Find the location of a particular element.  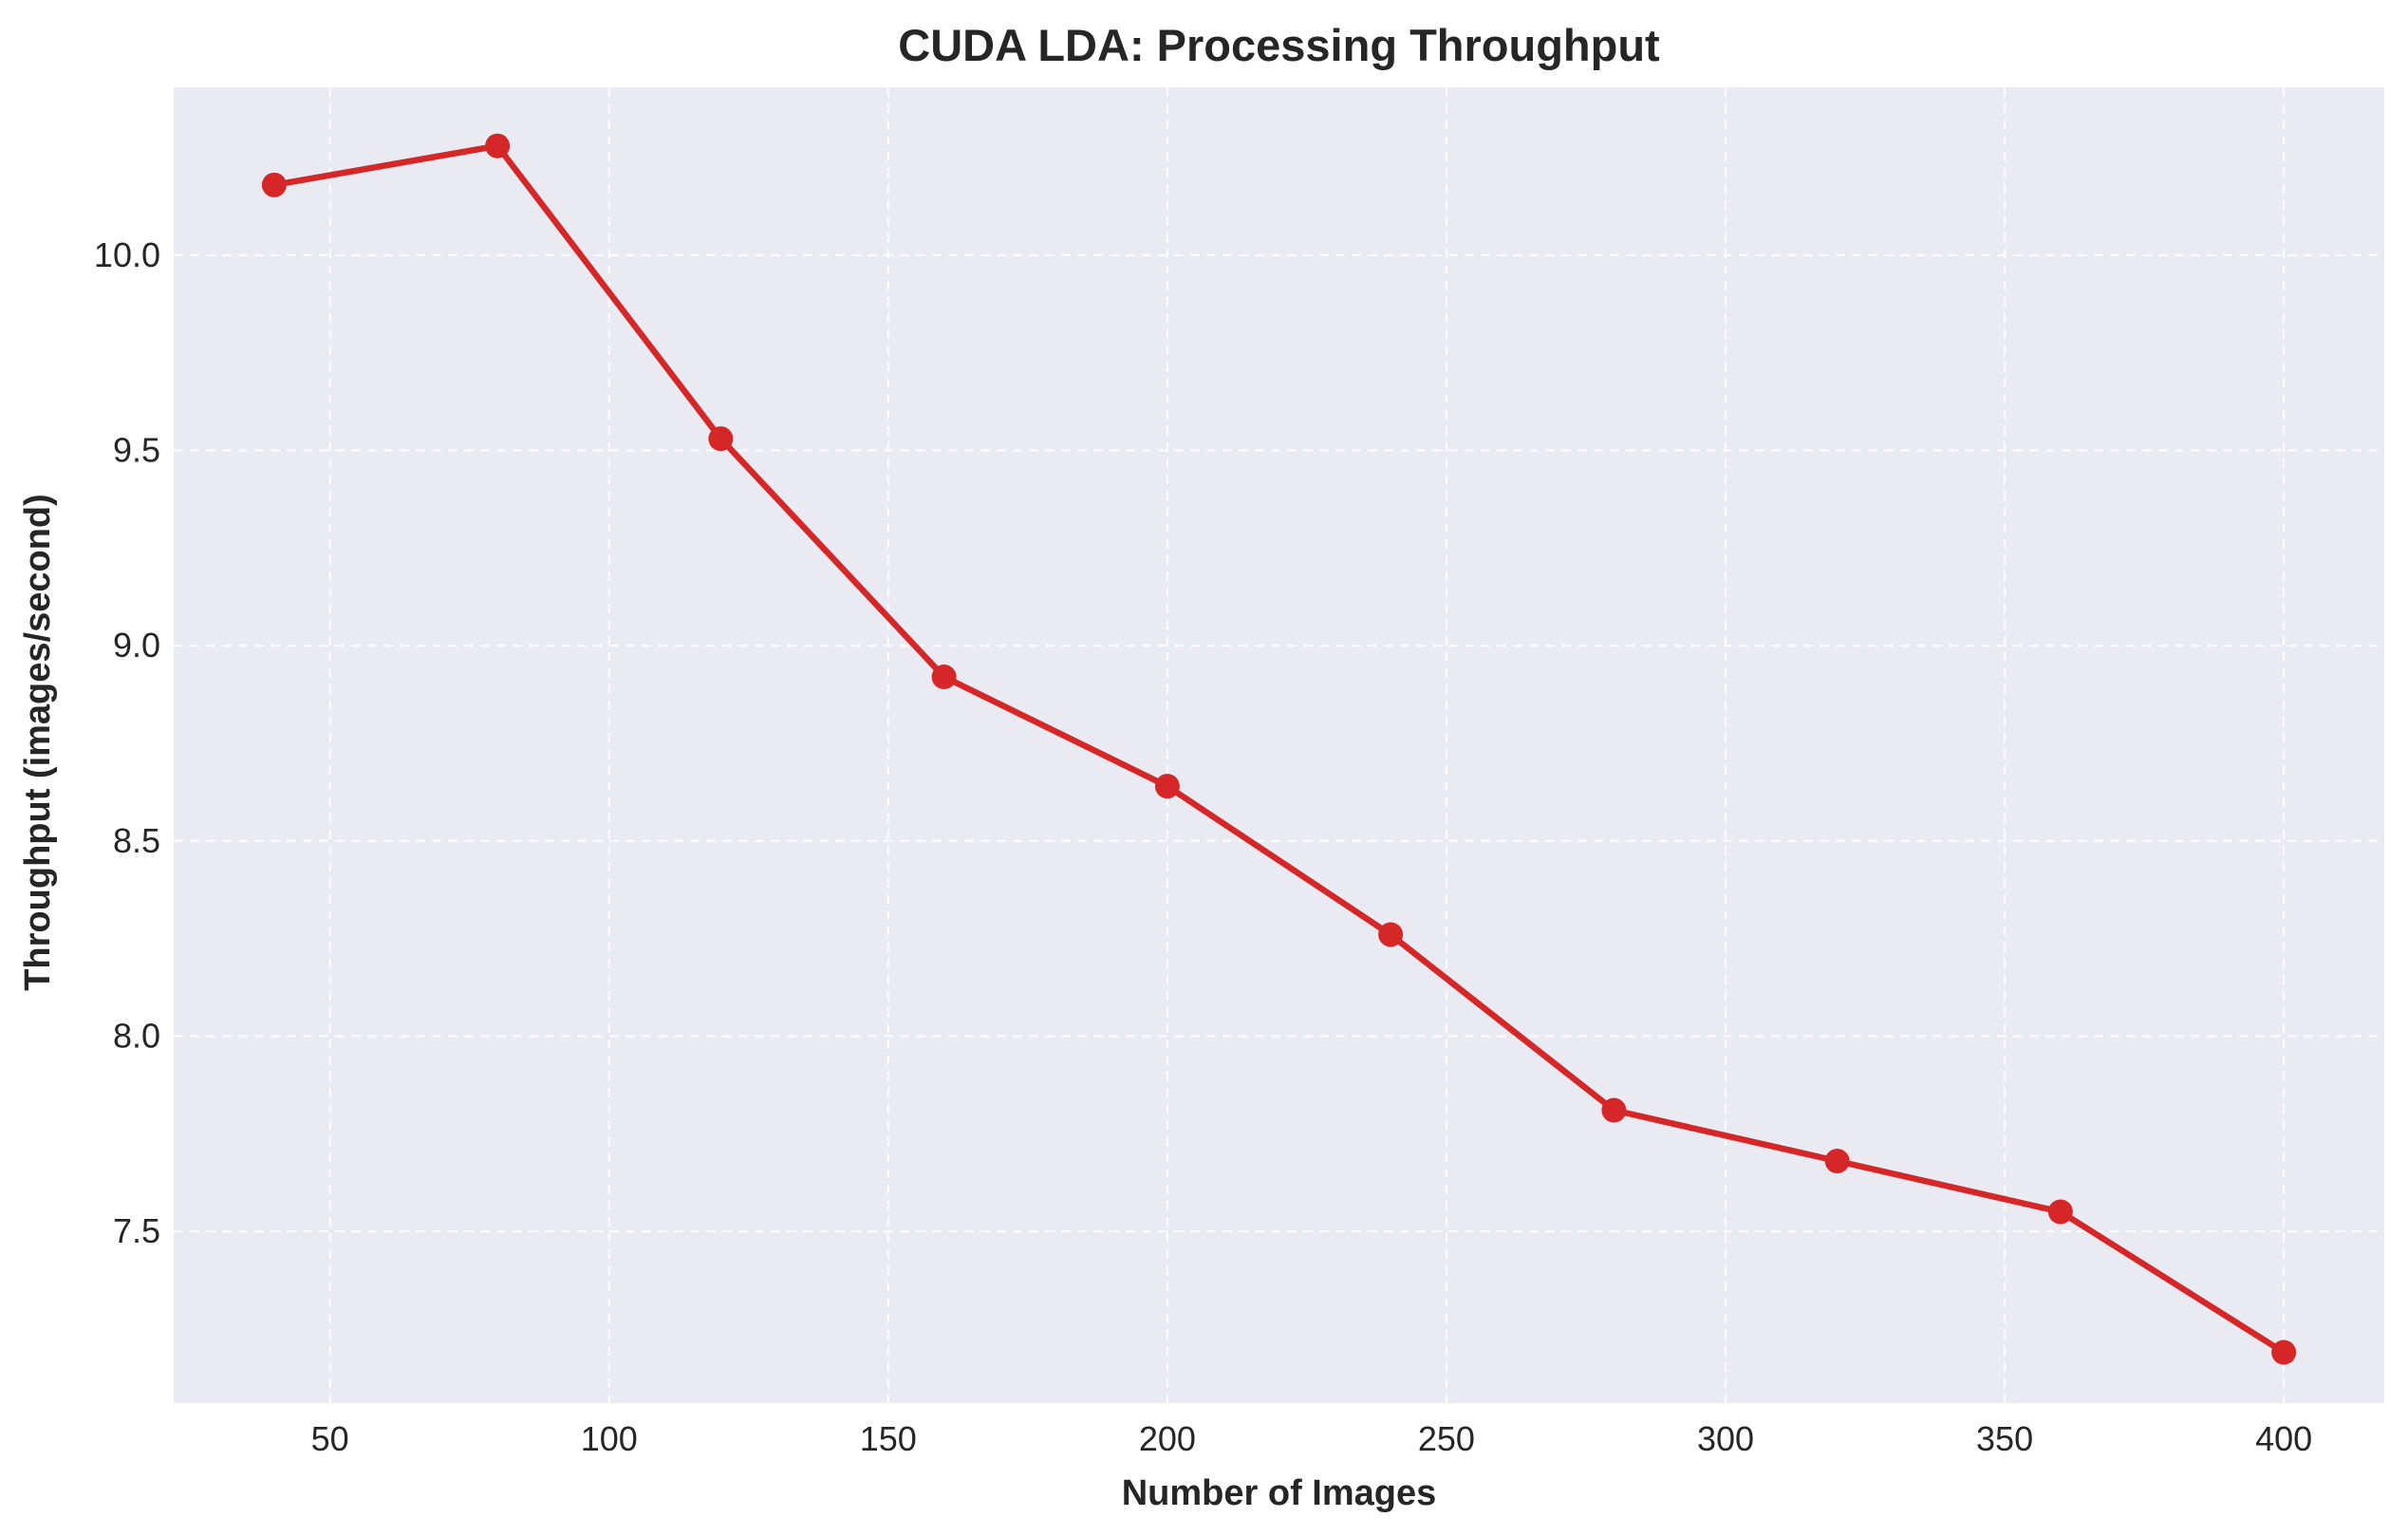

y-tick-label: 8.5 is located at coordinates (136, 841).